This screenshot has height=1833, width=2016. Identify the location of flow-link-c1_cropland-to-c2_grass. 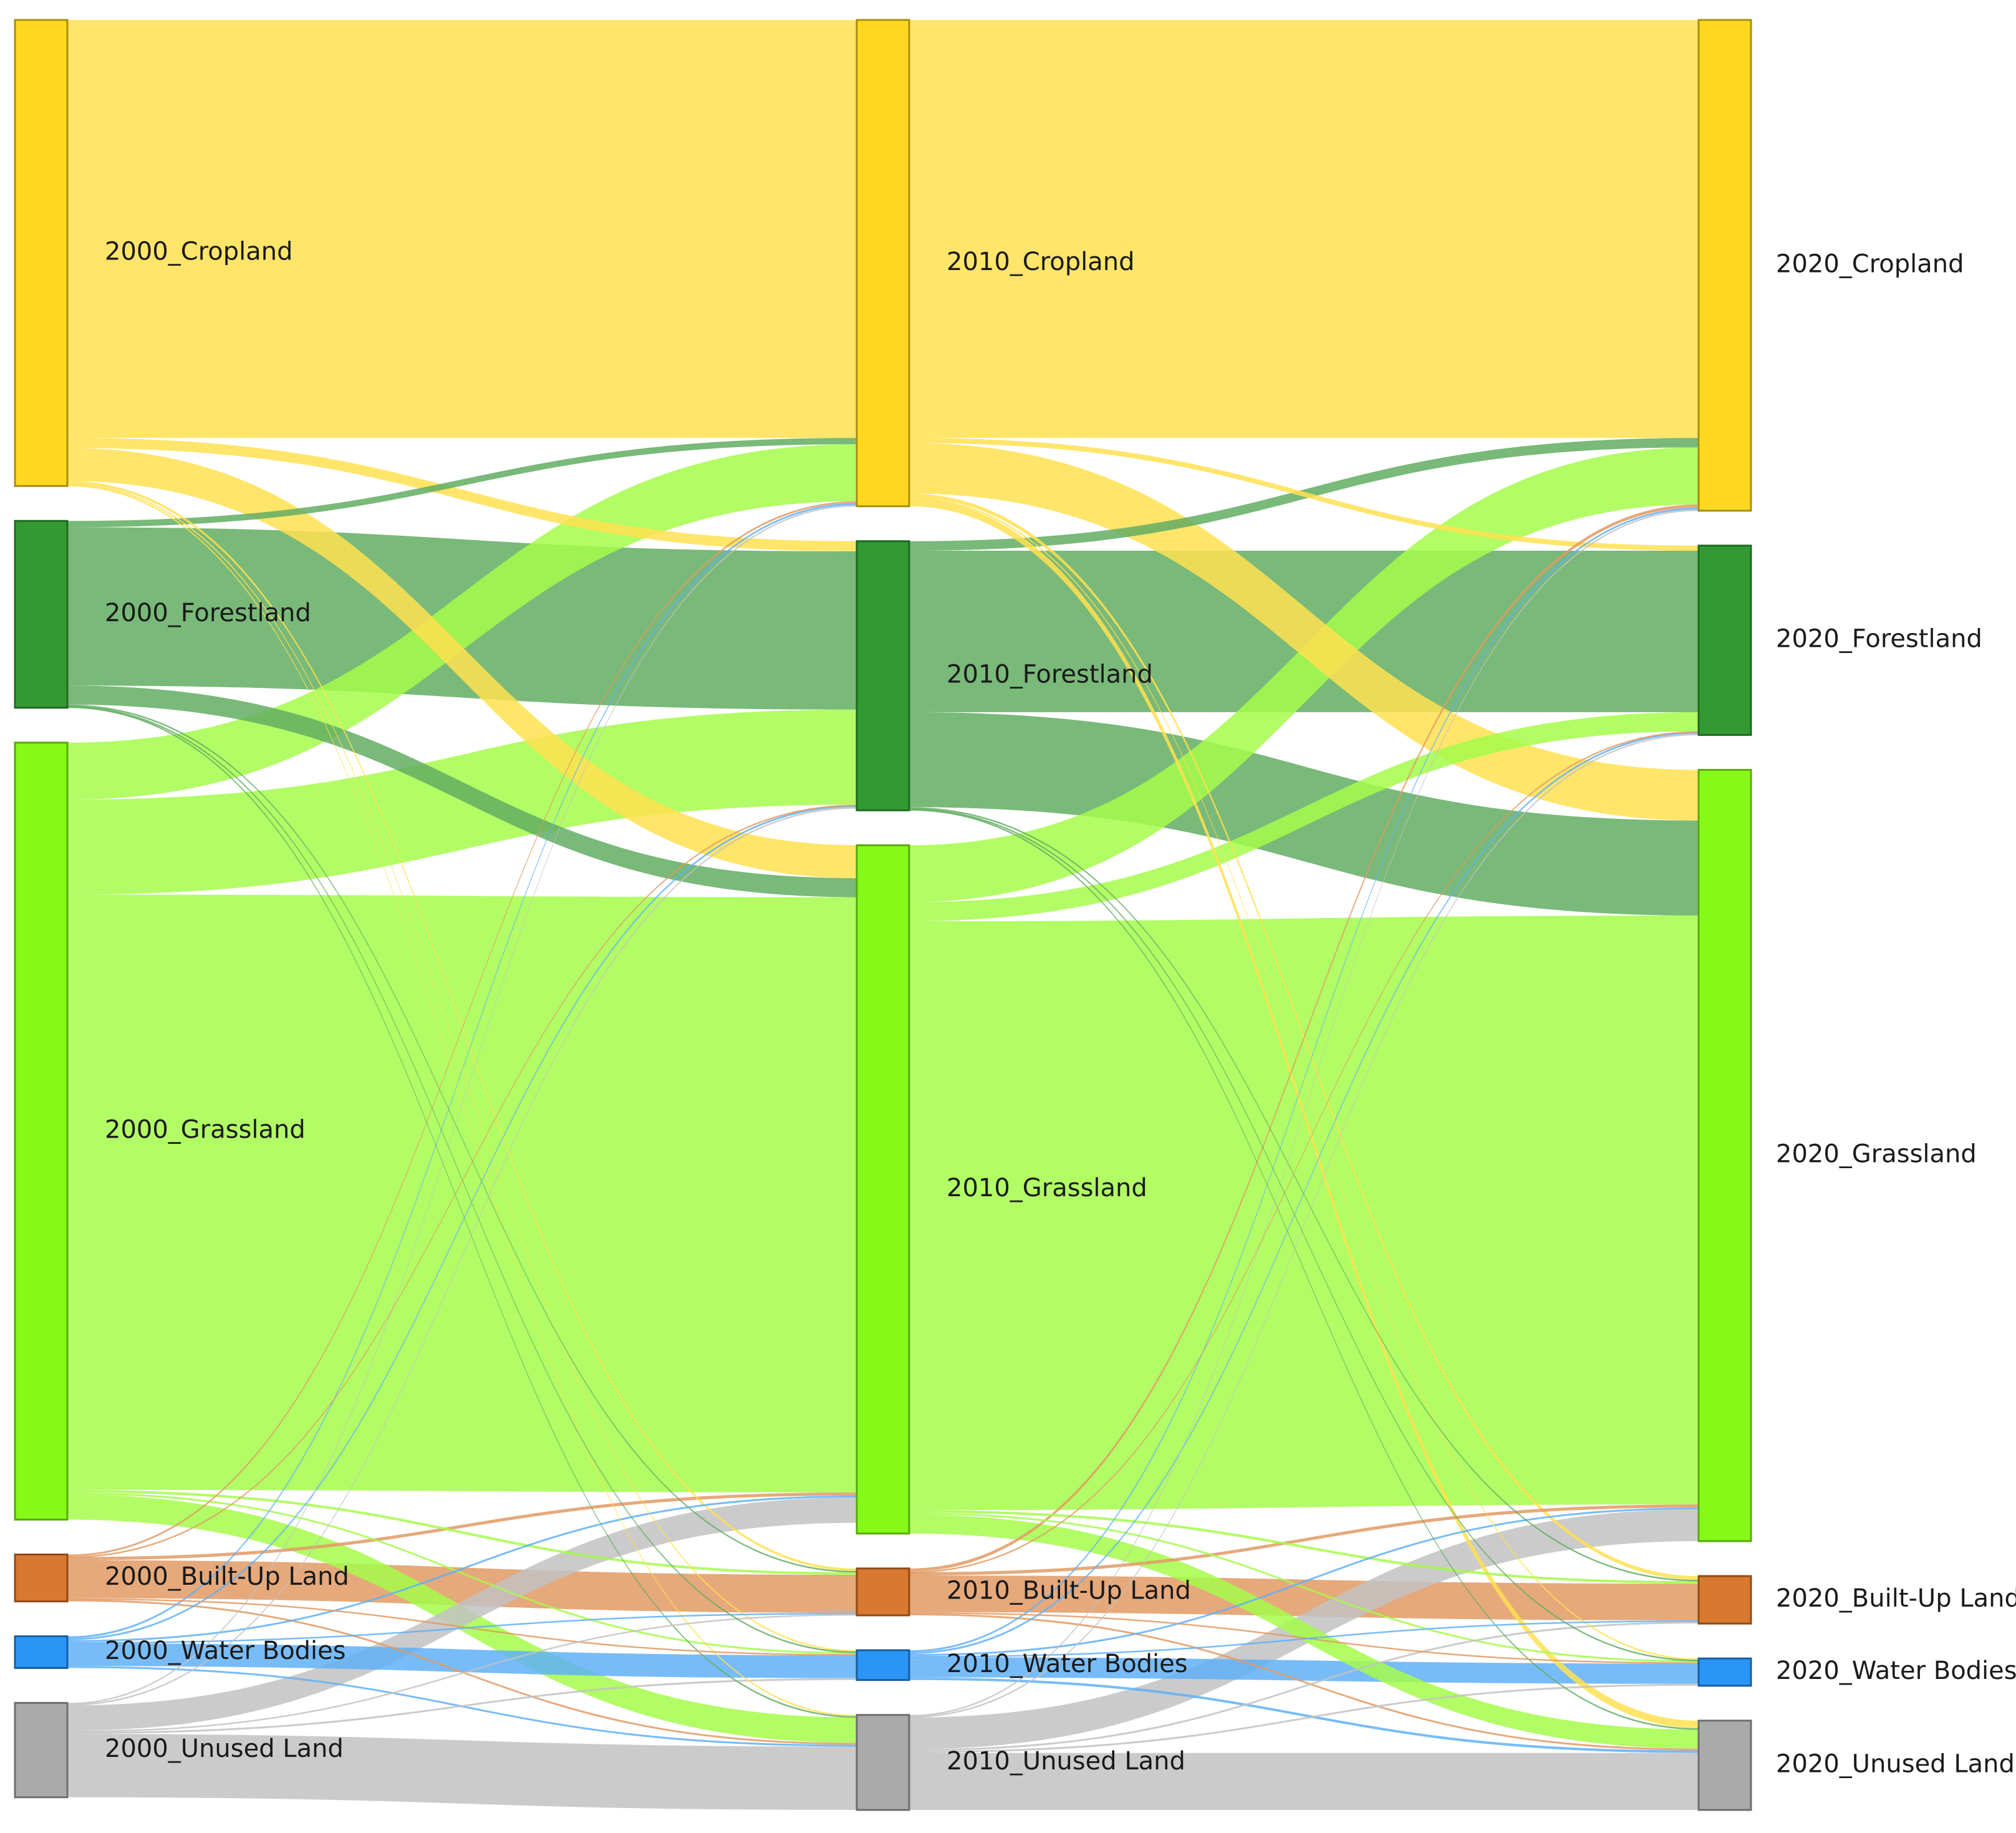
(1304, 632).